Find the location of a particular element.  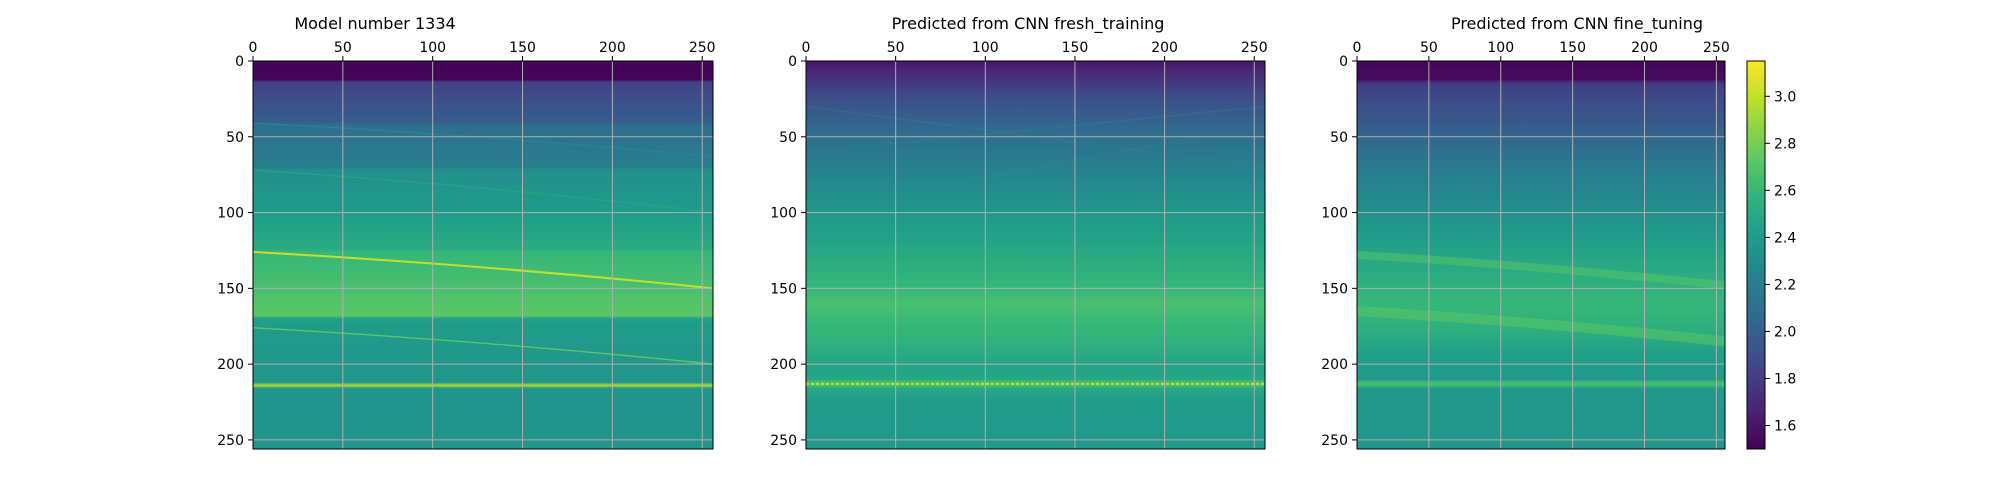

panel-title: Model number 1334 is located at coordinates (374, 23).